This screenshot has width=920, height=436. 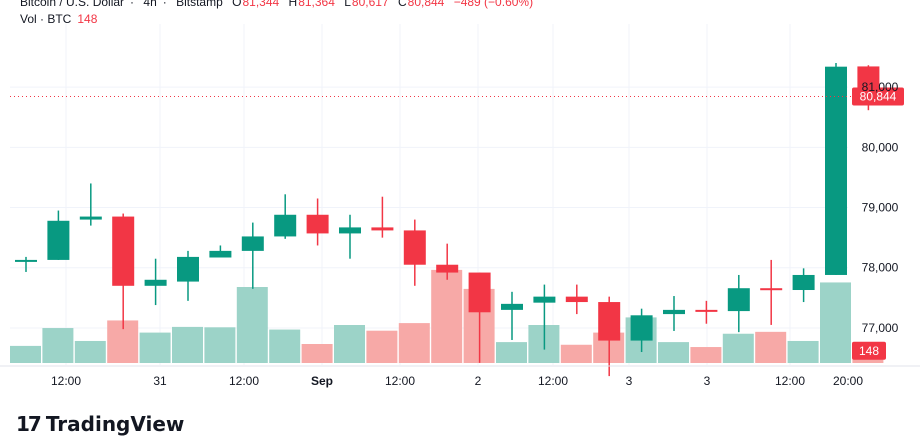 I want to click on last-volume-label: 148, so click(x=869, y=351).